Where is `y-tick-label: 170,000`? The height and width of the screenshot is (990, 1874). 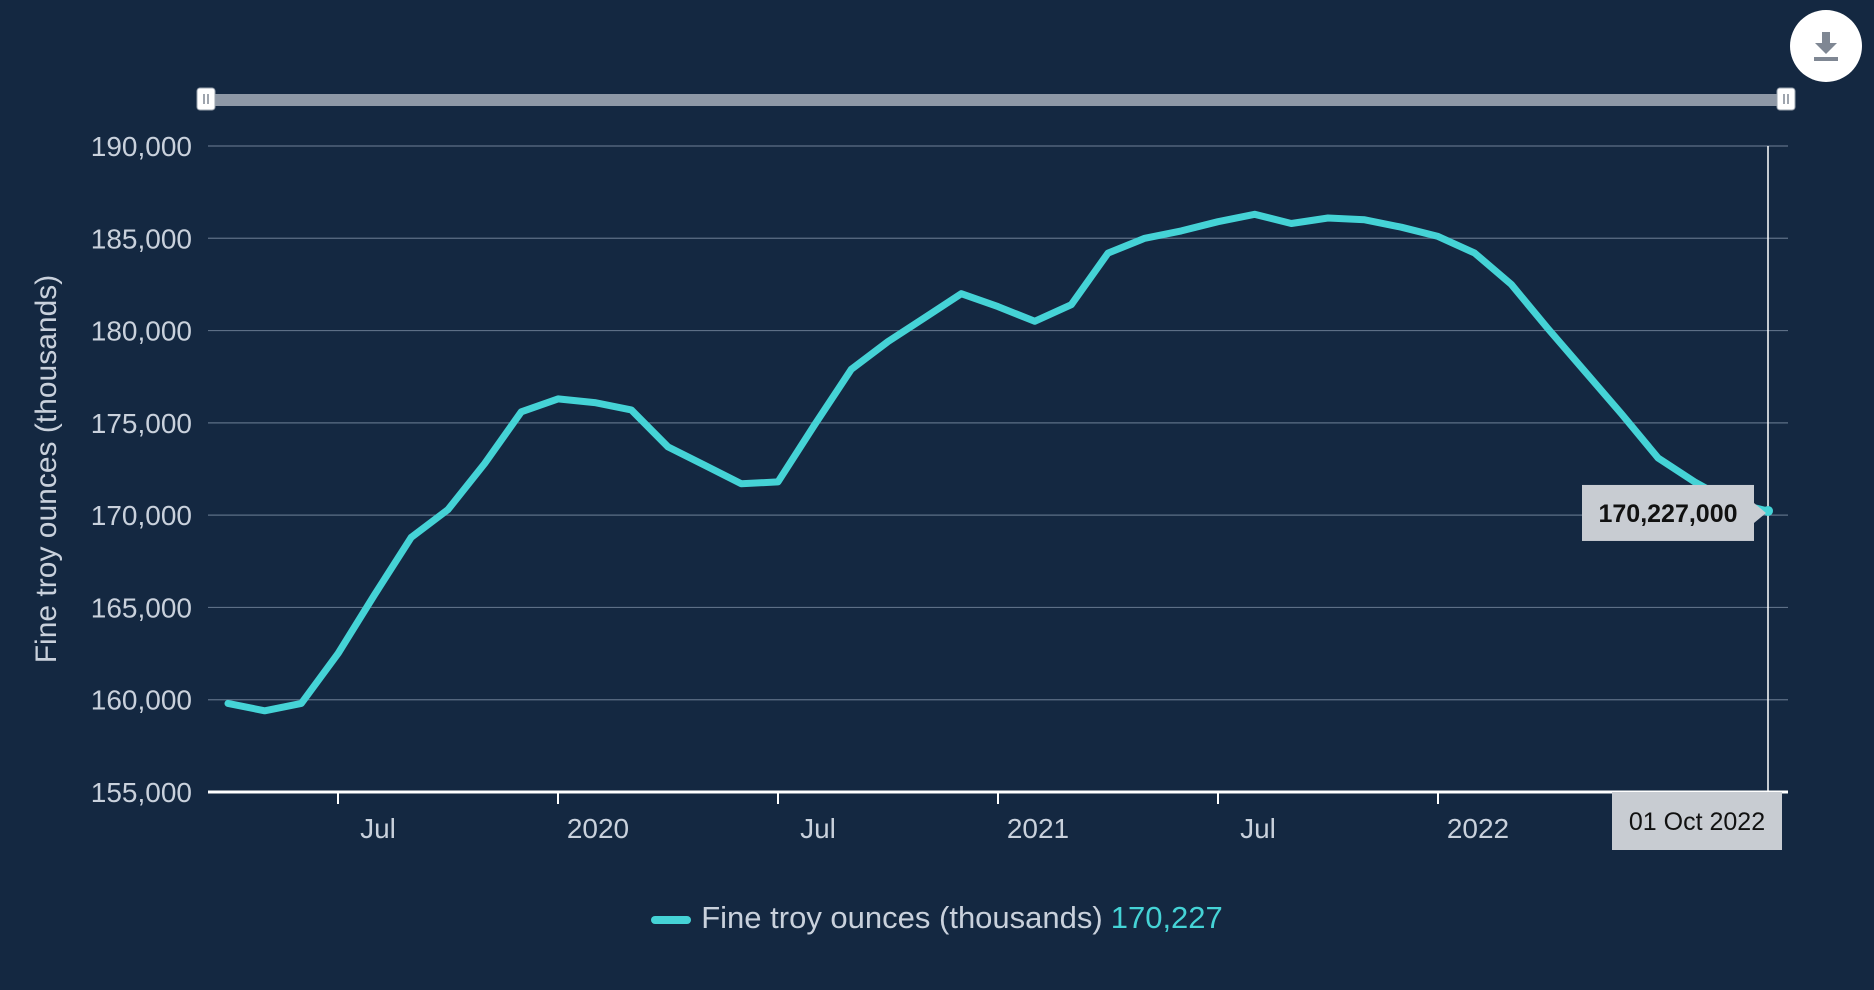
y-tick-label: 170,000 is located at coordinates (141, 515).